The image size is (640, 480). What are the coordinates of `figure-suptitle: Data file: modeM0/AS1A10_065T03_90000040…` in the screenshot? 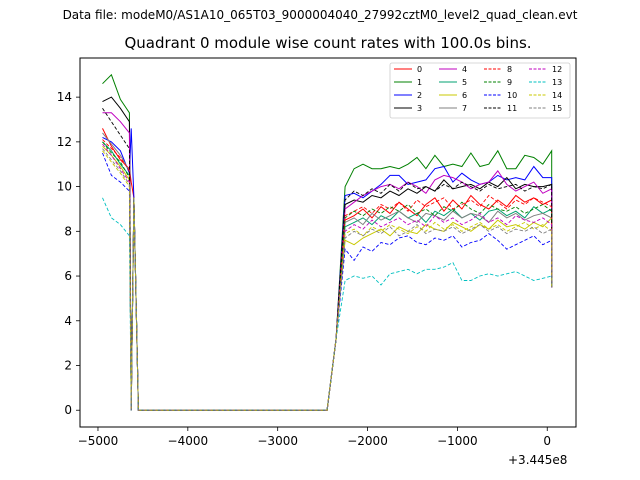 It's located at (320, 15).